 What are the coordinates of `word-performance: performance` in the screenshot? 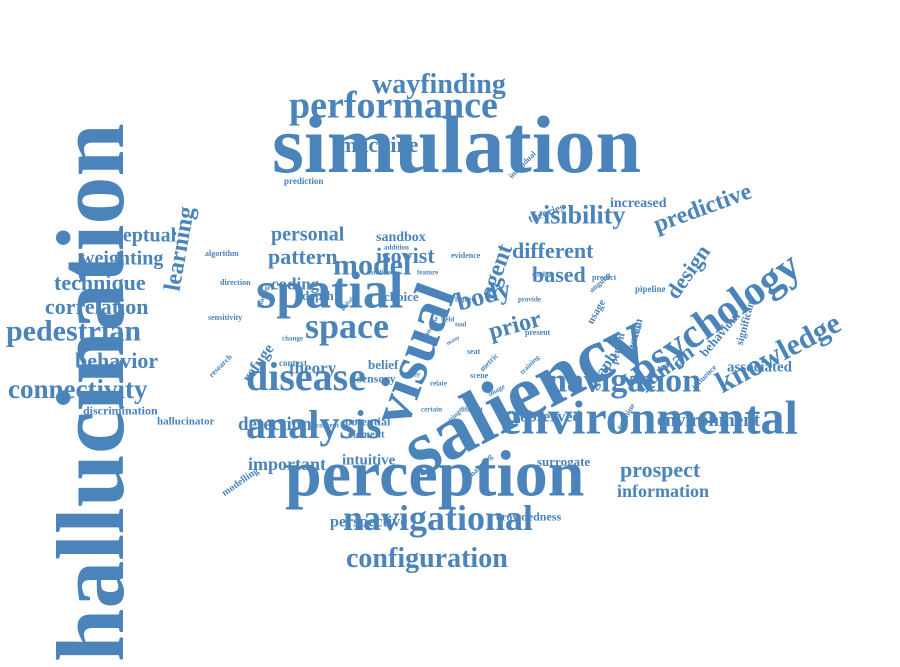 It's located at (393, 105).